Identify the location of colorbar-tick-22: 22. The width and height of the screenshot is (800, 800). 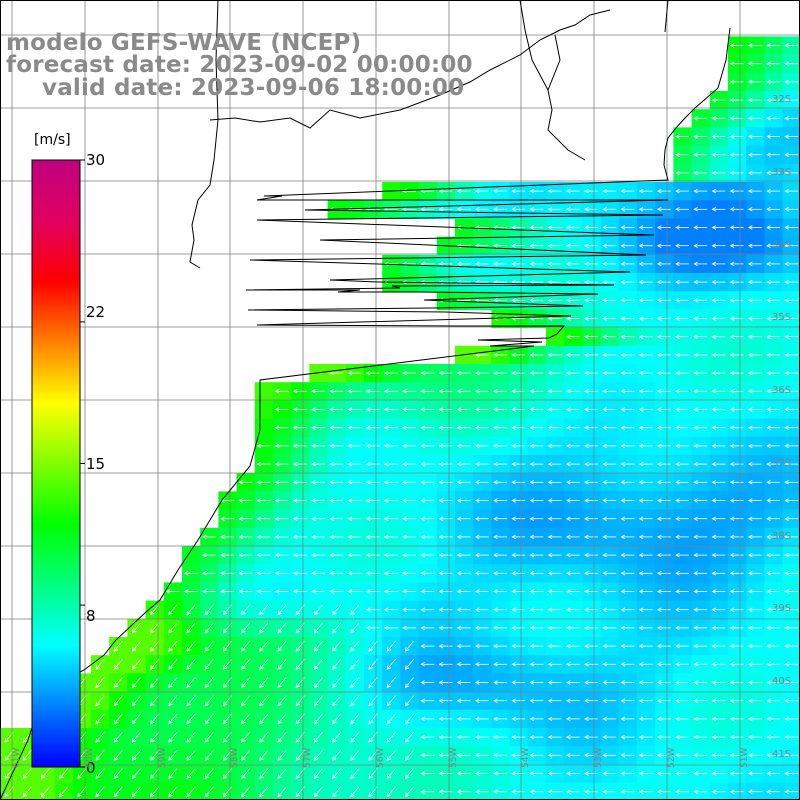
(96, 312).